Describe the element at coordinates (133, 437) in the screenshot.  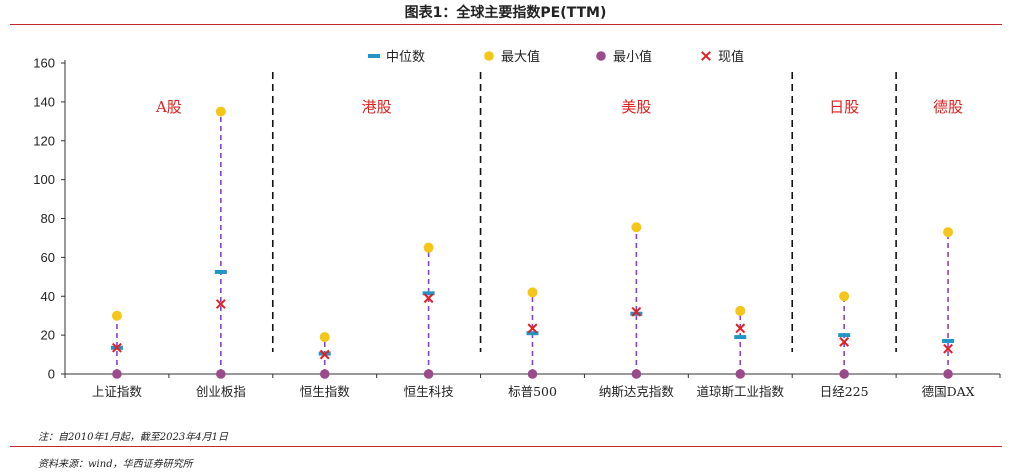
I see `chart-note: 注：自2010年1月起，截至2023年4月1日` at that location.